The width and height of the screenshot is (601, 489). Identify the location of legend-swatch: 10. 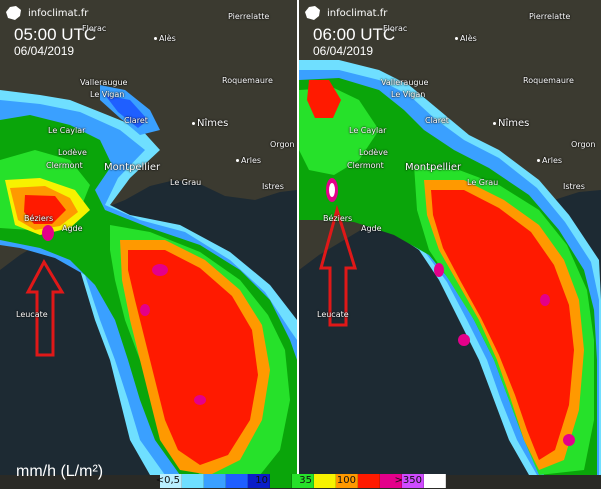
(259, 481).